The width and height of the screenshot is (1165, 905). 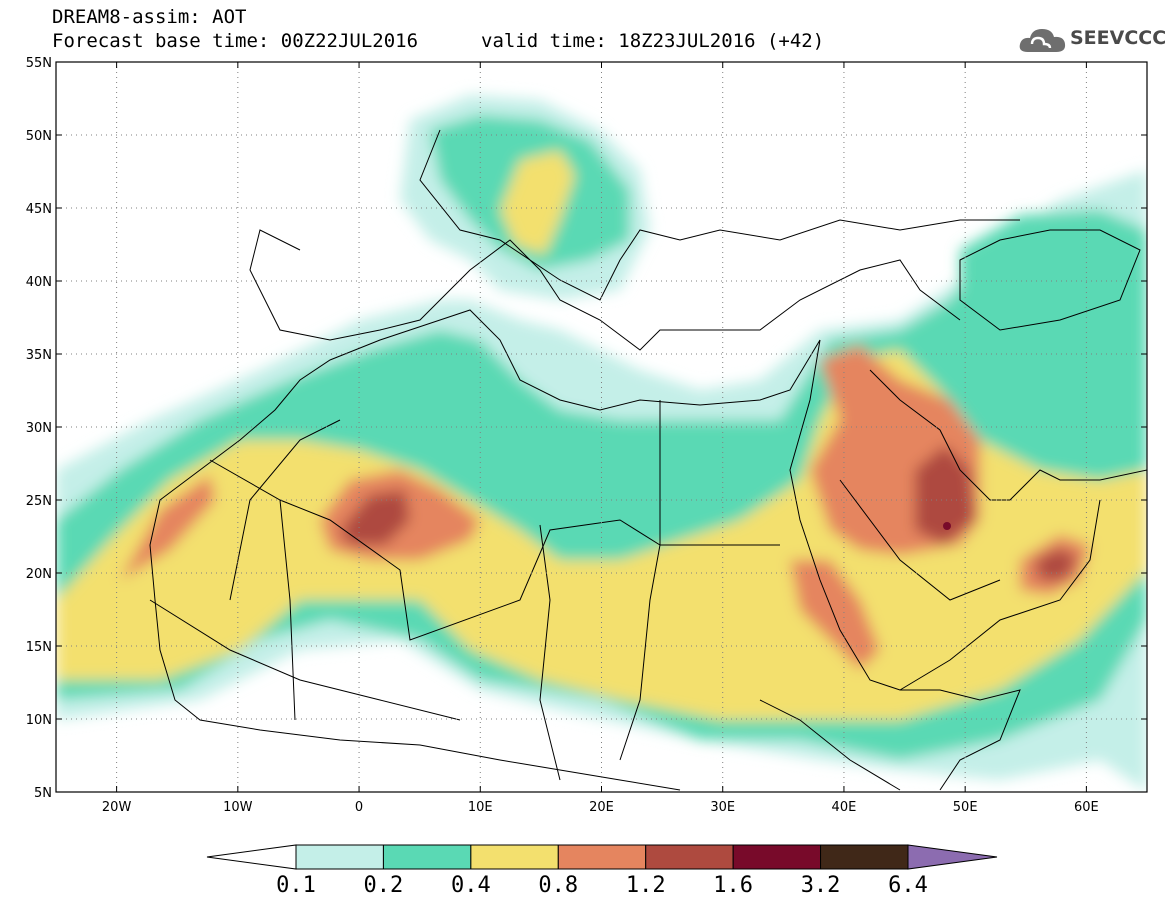 I want to click on lon-tick-label: 20E, so click(x=601, y=807).